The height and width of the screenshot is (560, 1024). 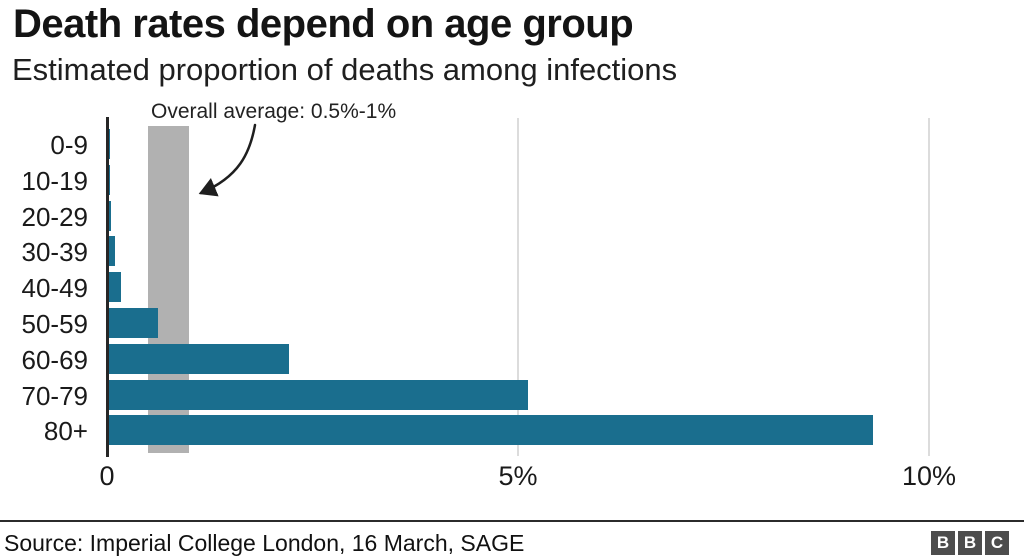 I want to click on chart-title: Death rates depend on age group, so click(x=323, y=24).